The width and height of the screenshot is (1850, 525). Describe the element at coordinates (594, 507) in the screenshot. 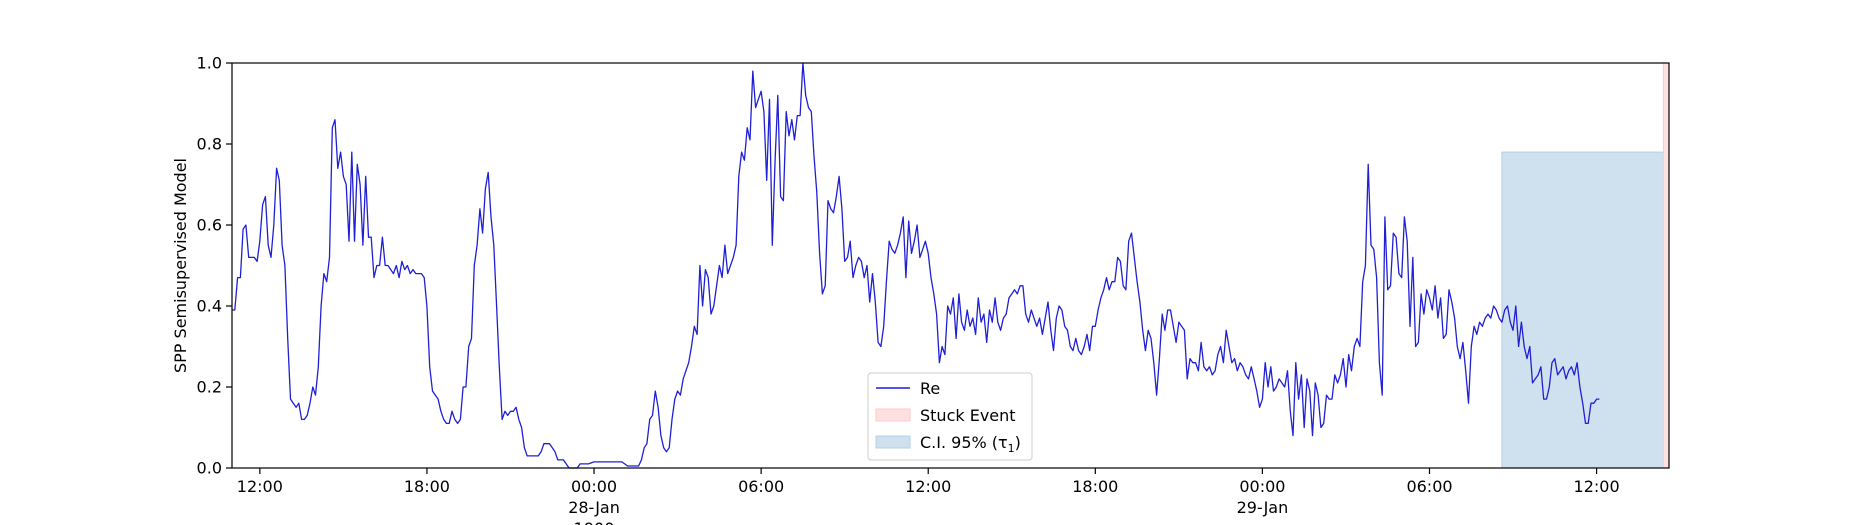

I see `x-tick-label: 28-Jan` at that location.